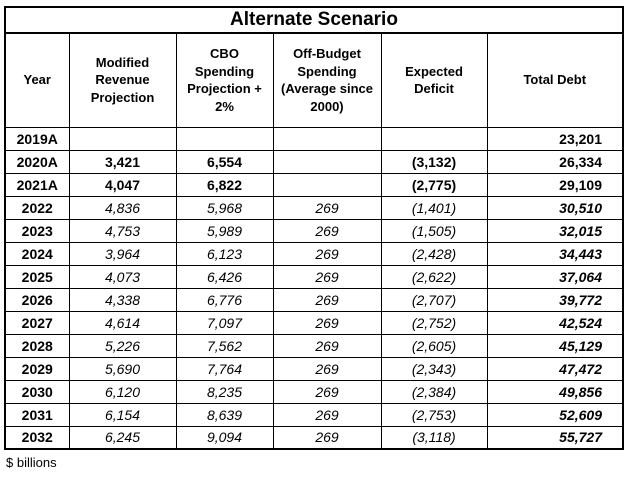  What do you see at coordinates (555, 276) in the screenshot?
I see `cell-total-debt: 37,064` at bounding box center [555, 276].